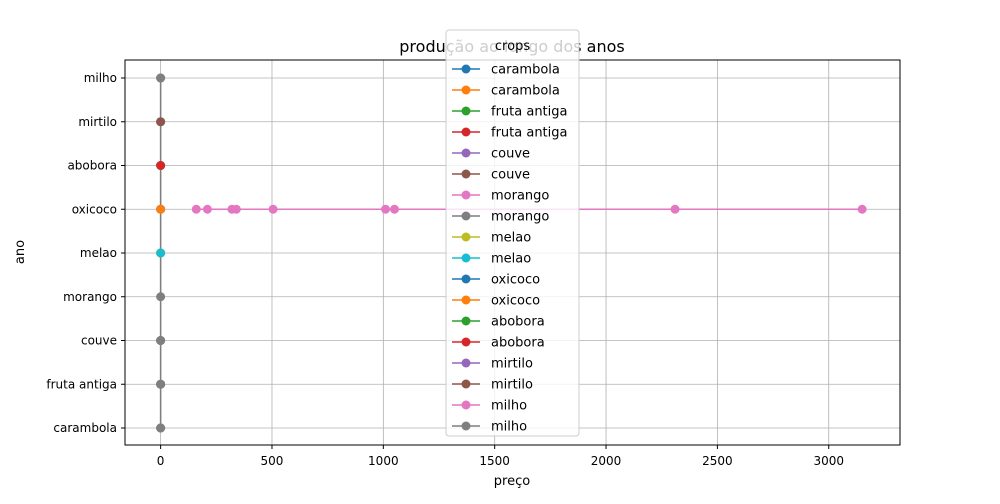  What do you see at coordinates (512, 481) in the screenshot?
I see `x-axis-label: preço` at bounding box center [512, 481].